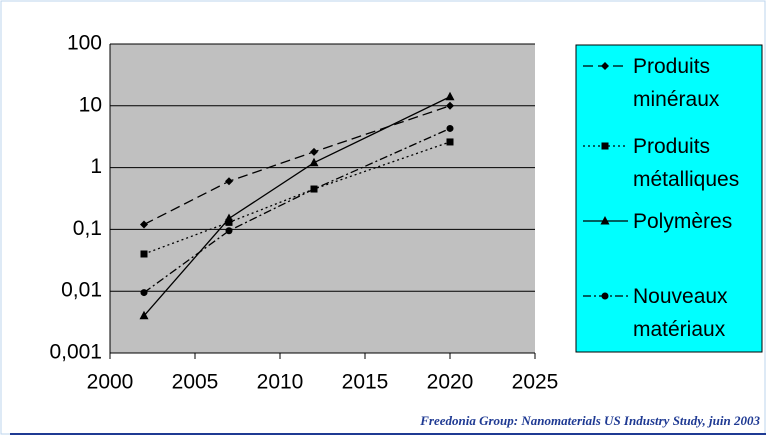  What do you see at coordinates (84, 43) in the screenshot?
I see `y-tick-label: 100` at bounding box center [84, 43].